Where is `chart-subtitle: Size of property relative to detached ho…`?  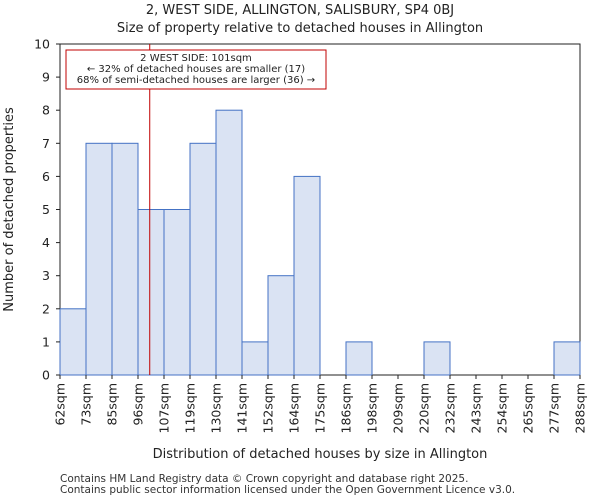
chart-subtitle: Size of property relative to detached ho… is located at coordinates (300, 28).